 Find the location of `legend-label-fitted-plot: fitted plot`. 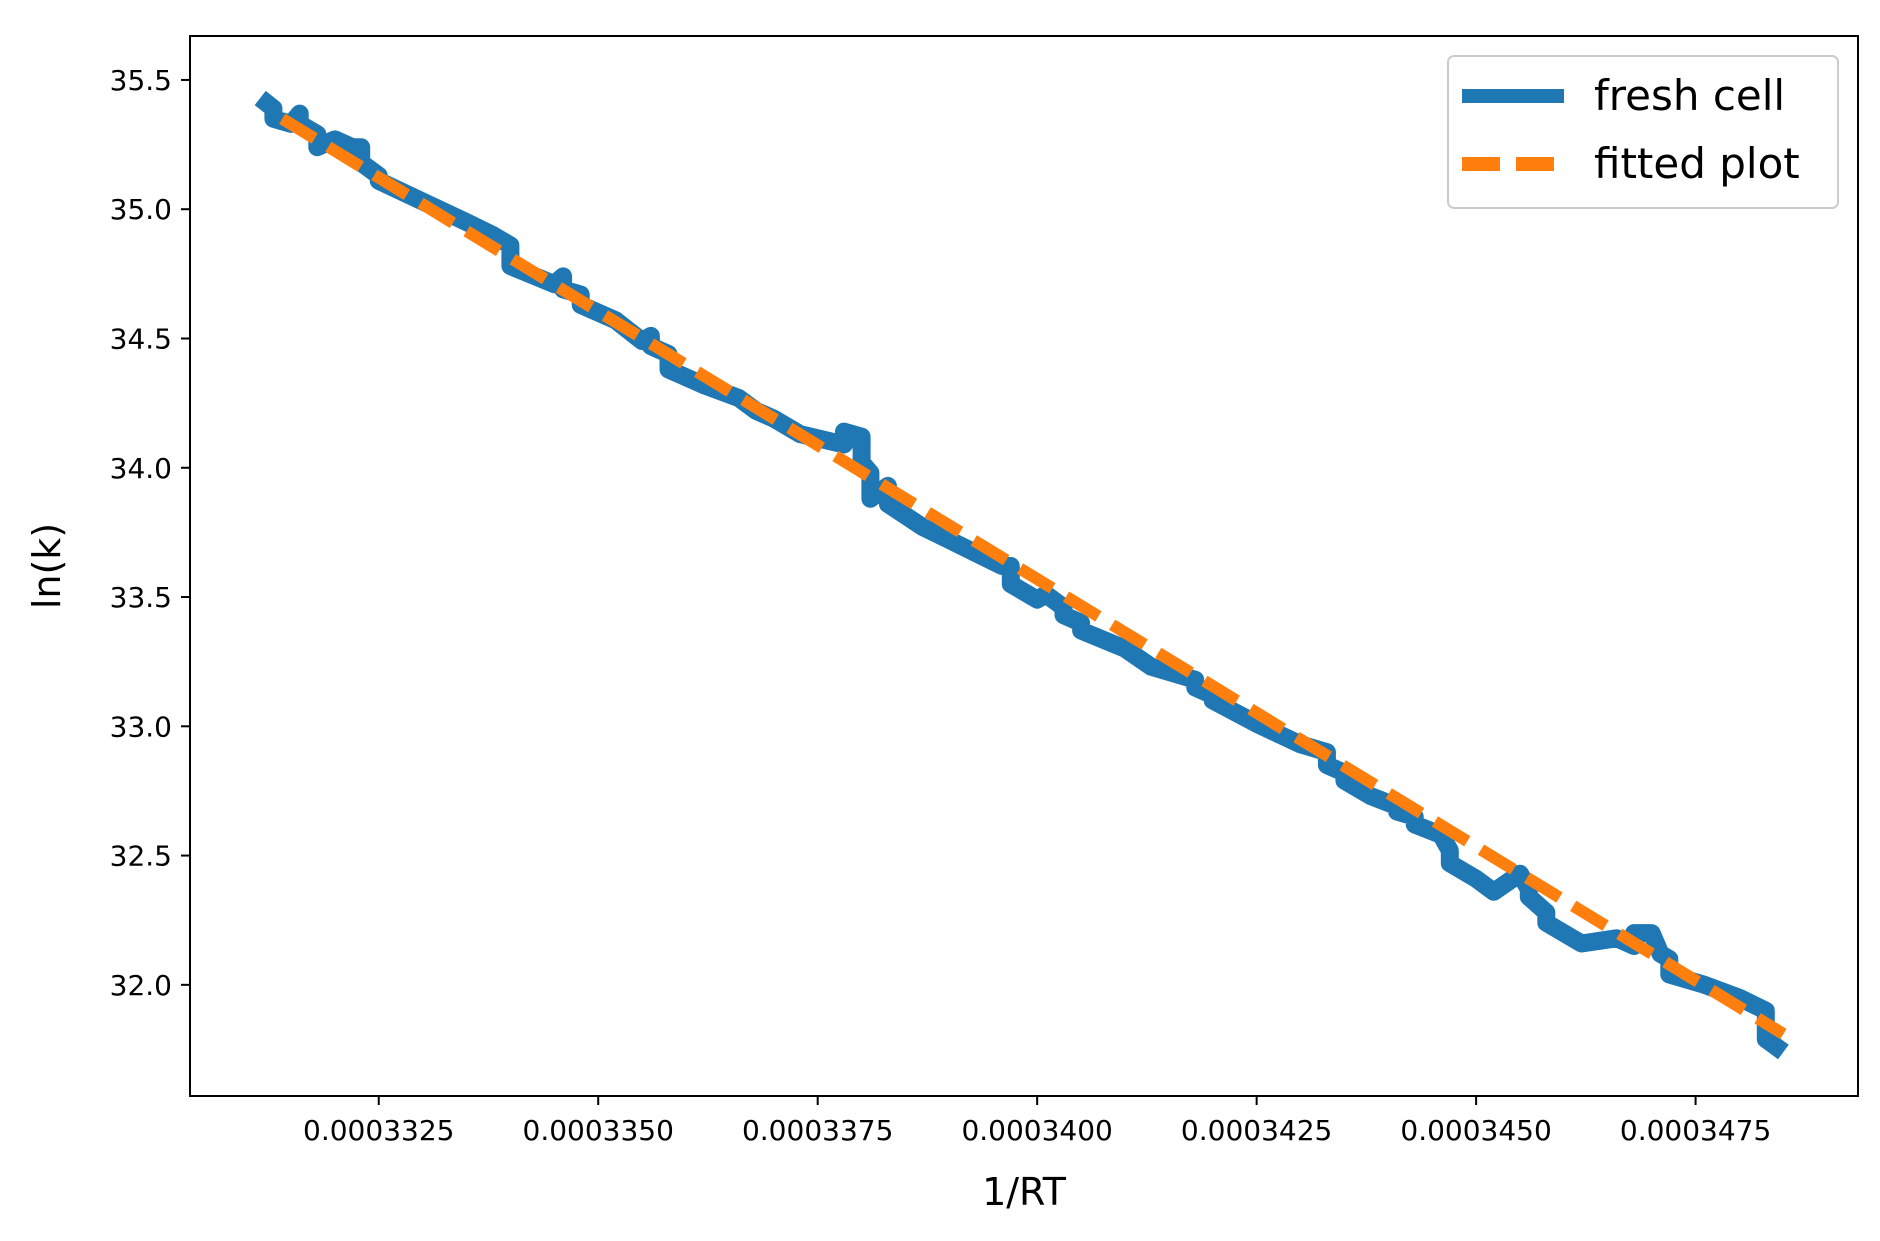

legend-label-fitted-plot: fitted plot is located at coordinates (1697, 163).